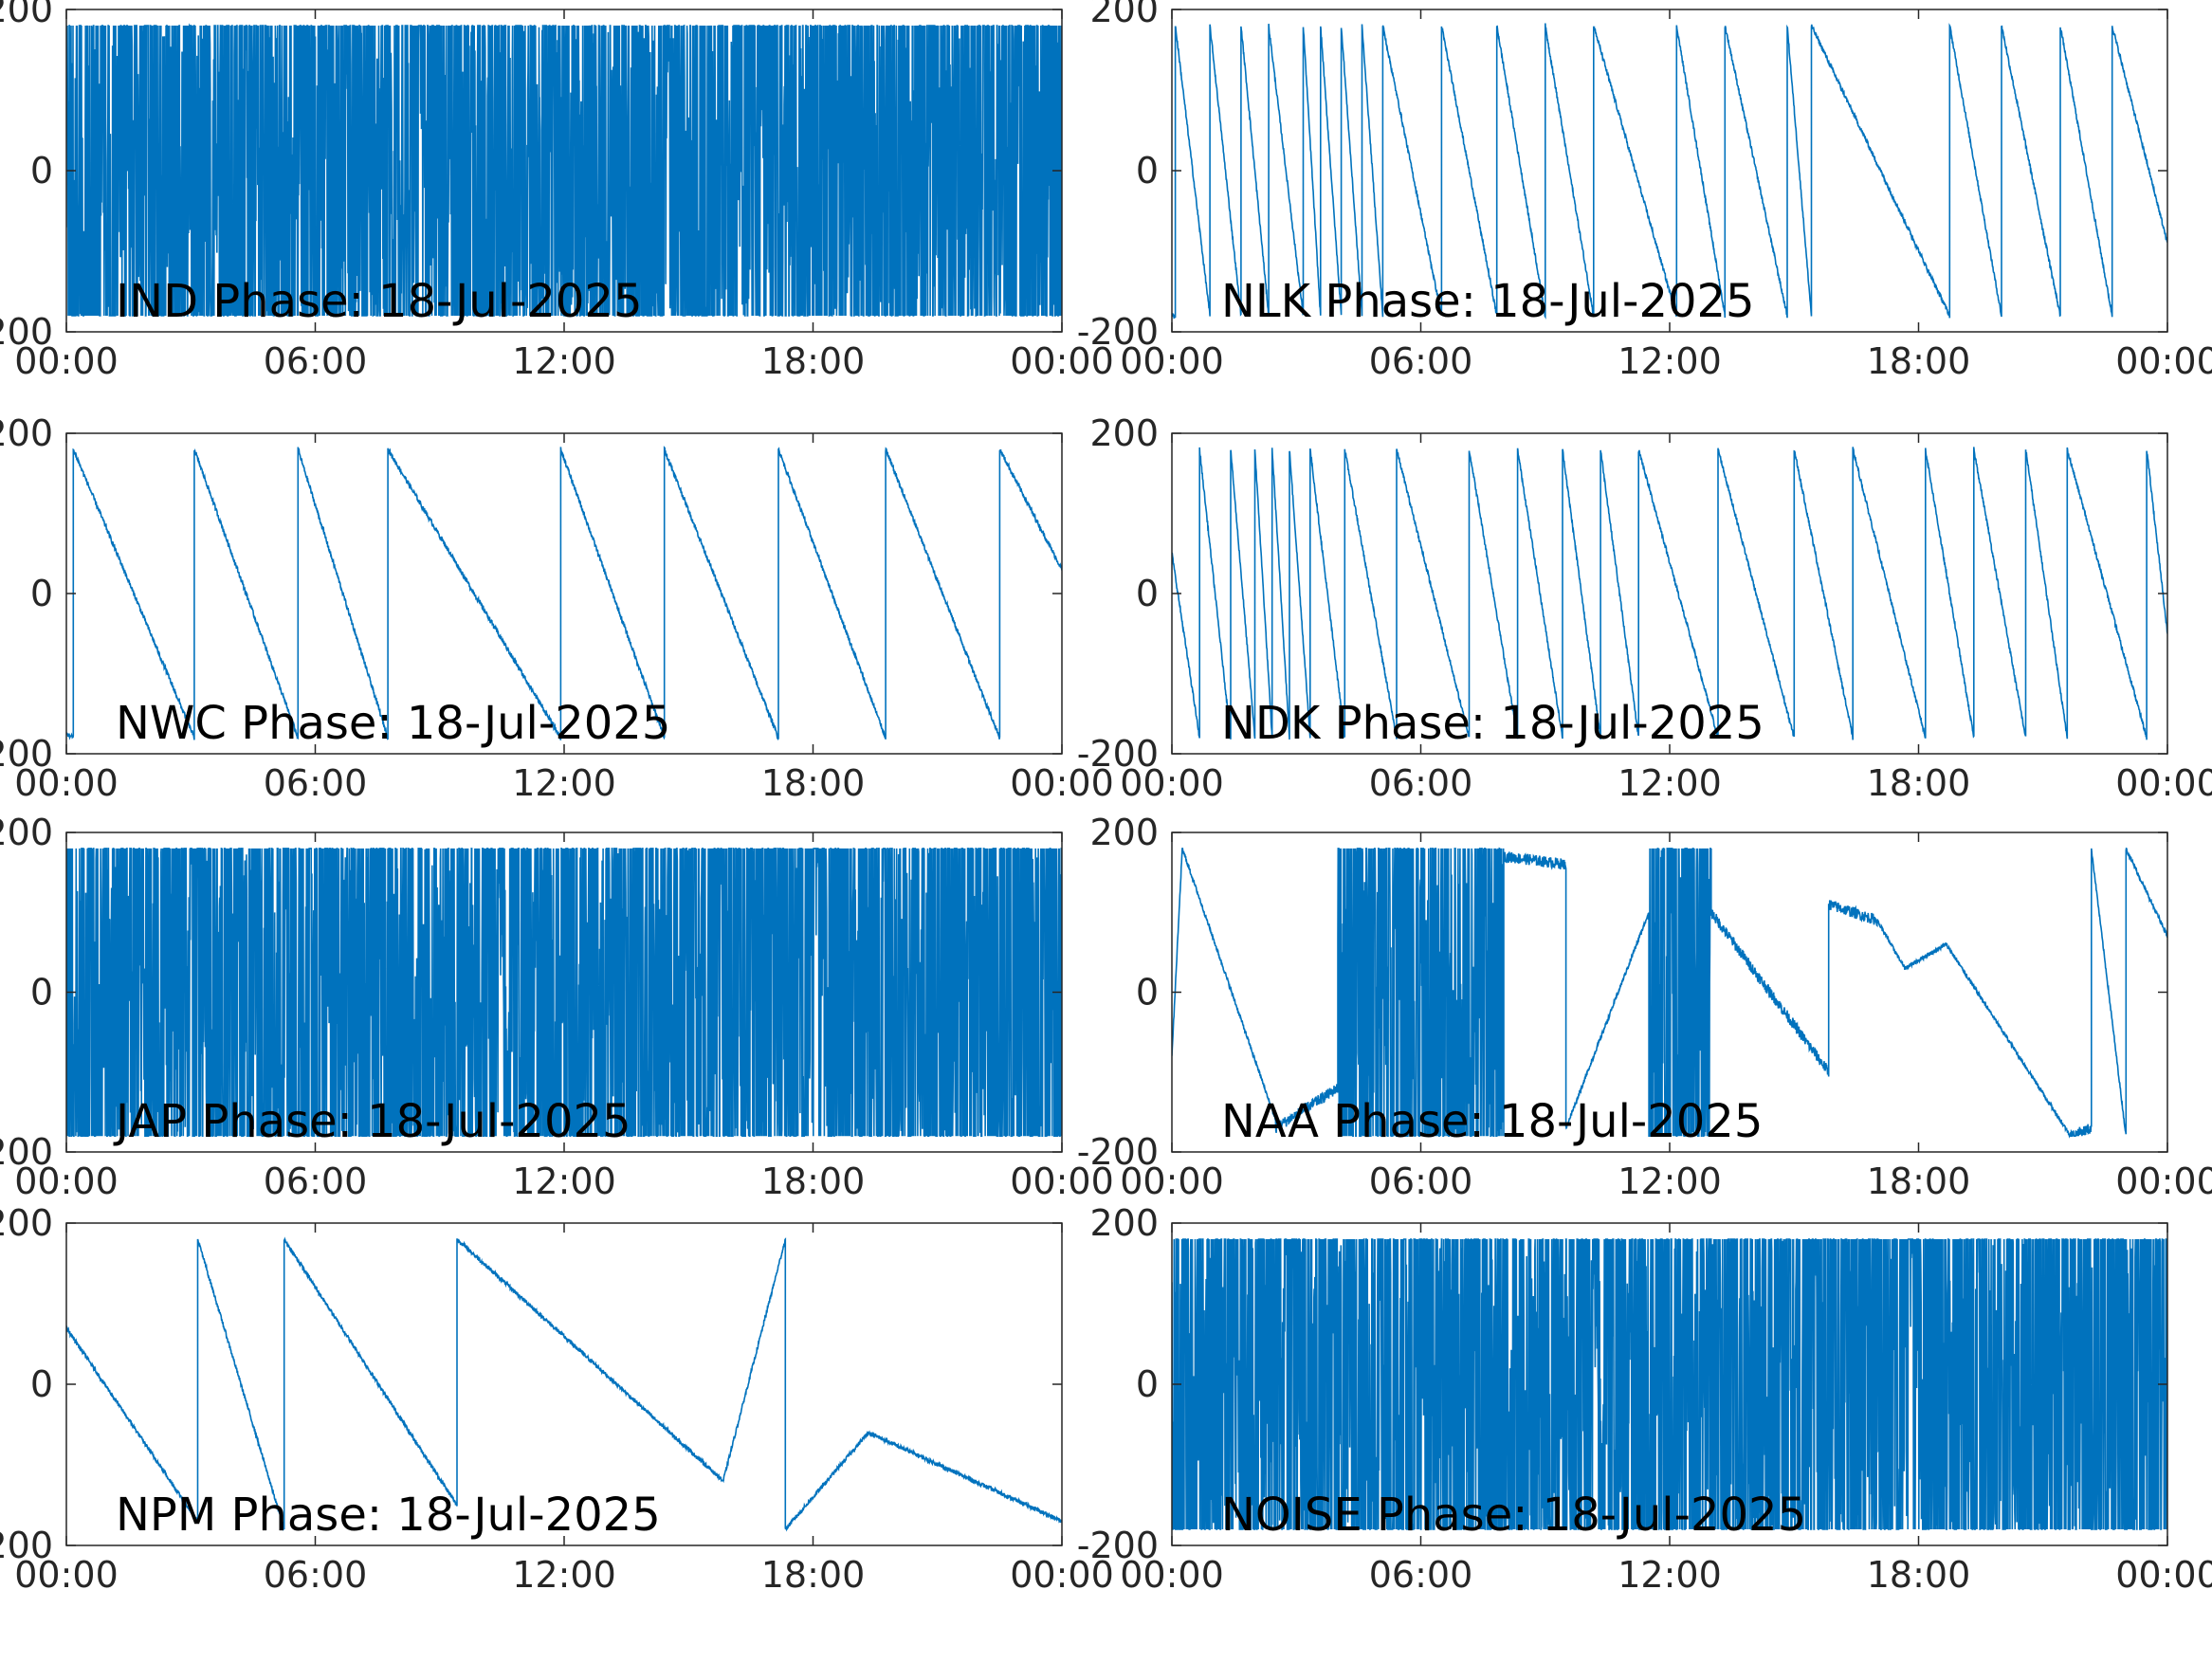 The width and height of the screenshot is (2212, 1663). Describe the element at coordinates (1492, 1121) in the screenshot. I see `panel-title: NAA Phase: 18-Jul-2025` at that location.